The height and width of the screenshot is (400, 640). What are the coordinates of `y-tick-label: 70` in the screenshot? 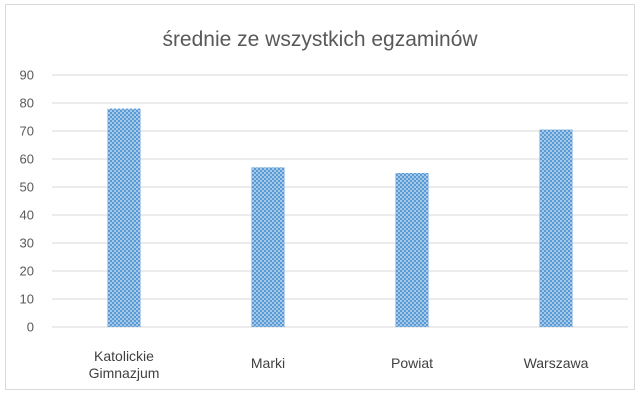 It's located at (27, 131).